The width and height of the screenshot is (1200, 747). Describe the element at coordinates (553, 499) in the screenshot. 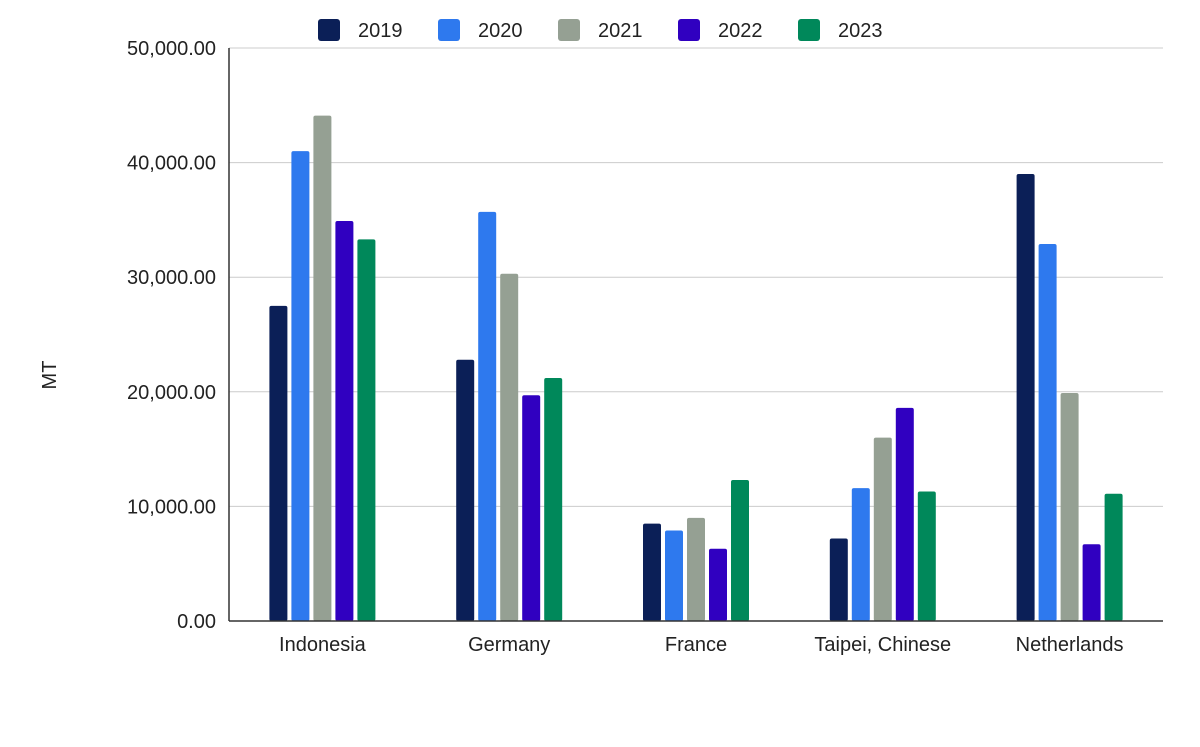

I see `bar-2023-germany` at that location.